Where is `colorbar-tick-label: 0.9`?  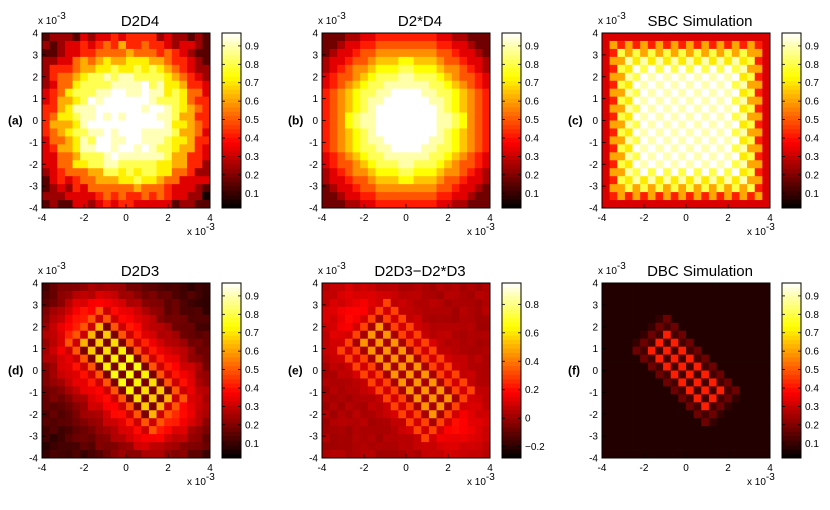
colorbar-tick-label: 0.9 is located at coordinates (252, 296).